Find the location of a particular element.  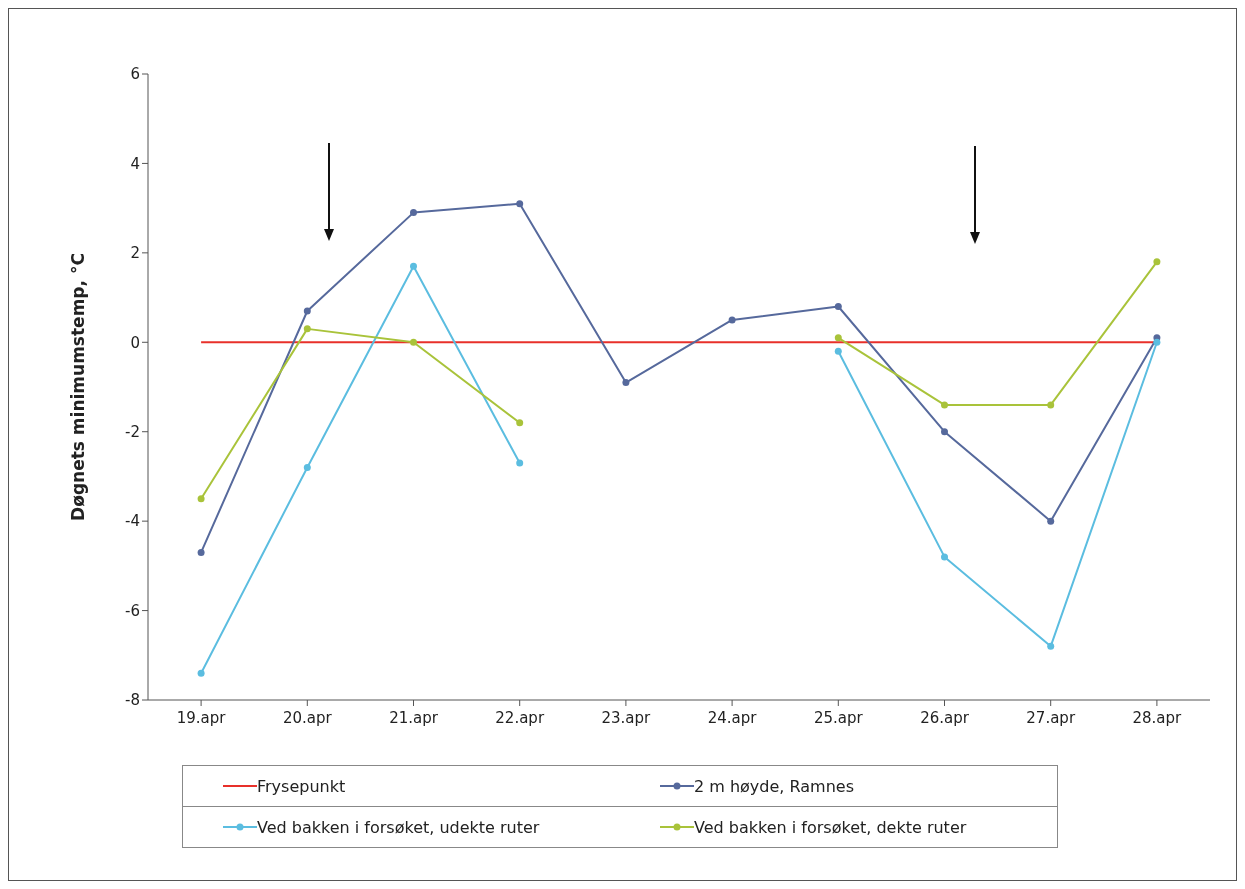

x-tick-label: 28.apr is located at coordinates (1157, 717).